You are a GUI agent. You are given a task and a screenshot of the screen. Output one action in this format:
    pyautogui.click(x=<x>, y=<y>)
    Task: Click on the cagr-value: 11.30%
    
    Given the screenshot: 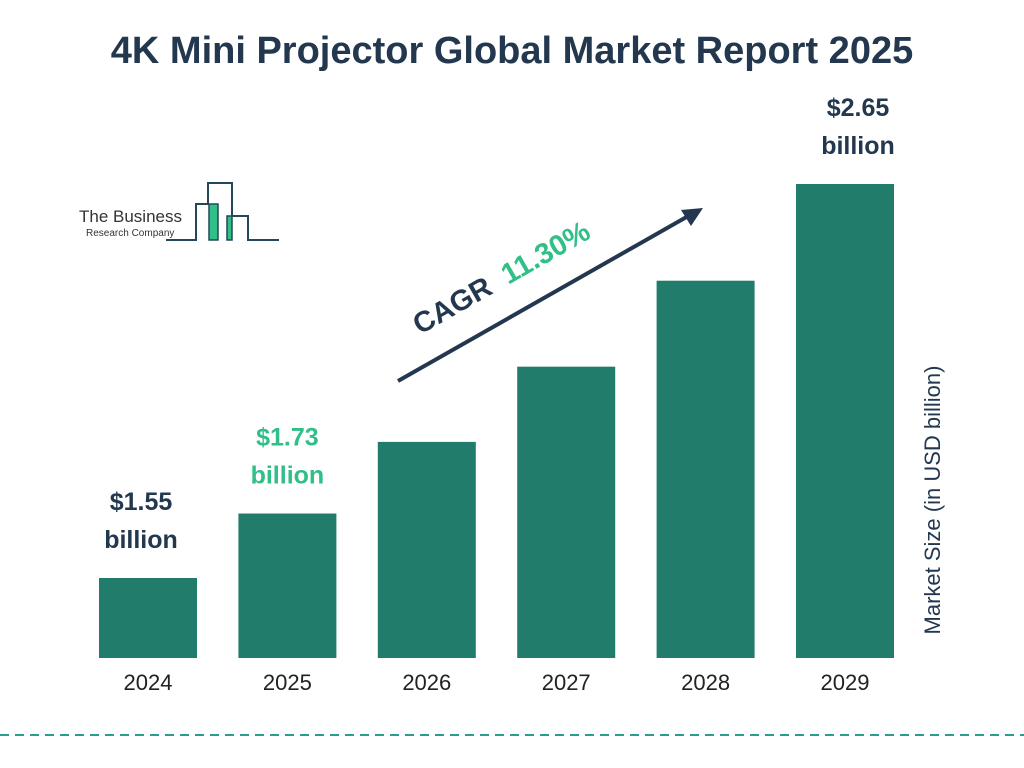 What is the action you would take?
    pyautogui.click(x=546, y=253)
    